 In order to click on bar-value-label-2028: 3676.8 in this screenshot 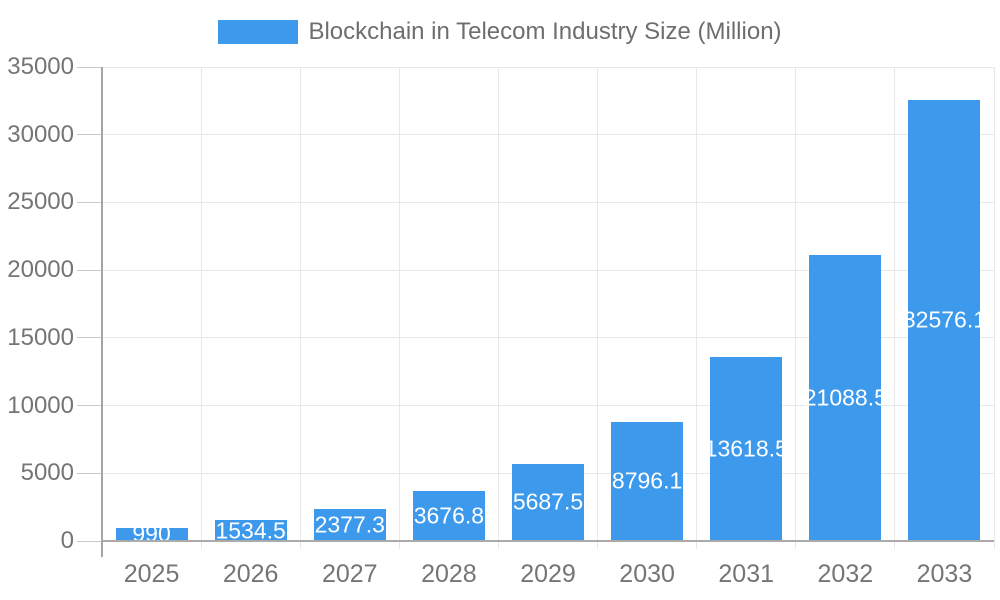, I will do `click(449, 515)`.